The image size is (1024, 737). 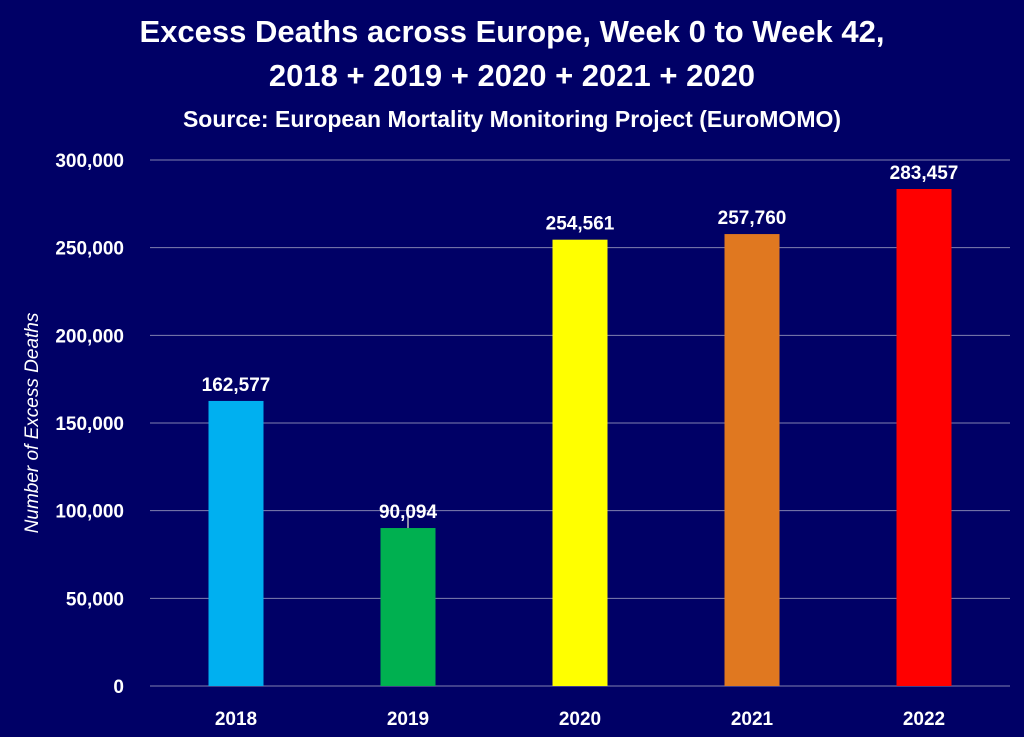 What do you see at coordinates (236, 543) in the screenshot?
I see `bar-2018` at bounding box center [236, 543].